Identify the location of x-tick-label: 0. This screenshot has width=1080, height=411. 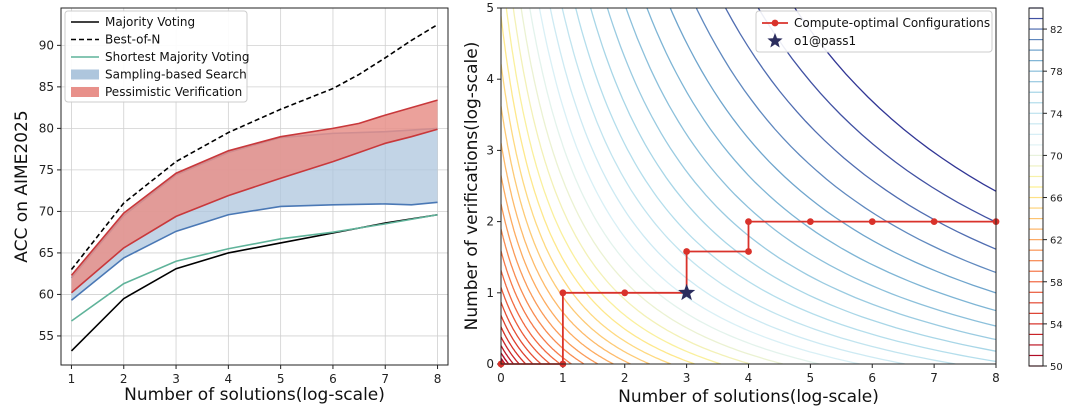
(501, 378).